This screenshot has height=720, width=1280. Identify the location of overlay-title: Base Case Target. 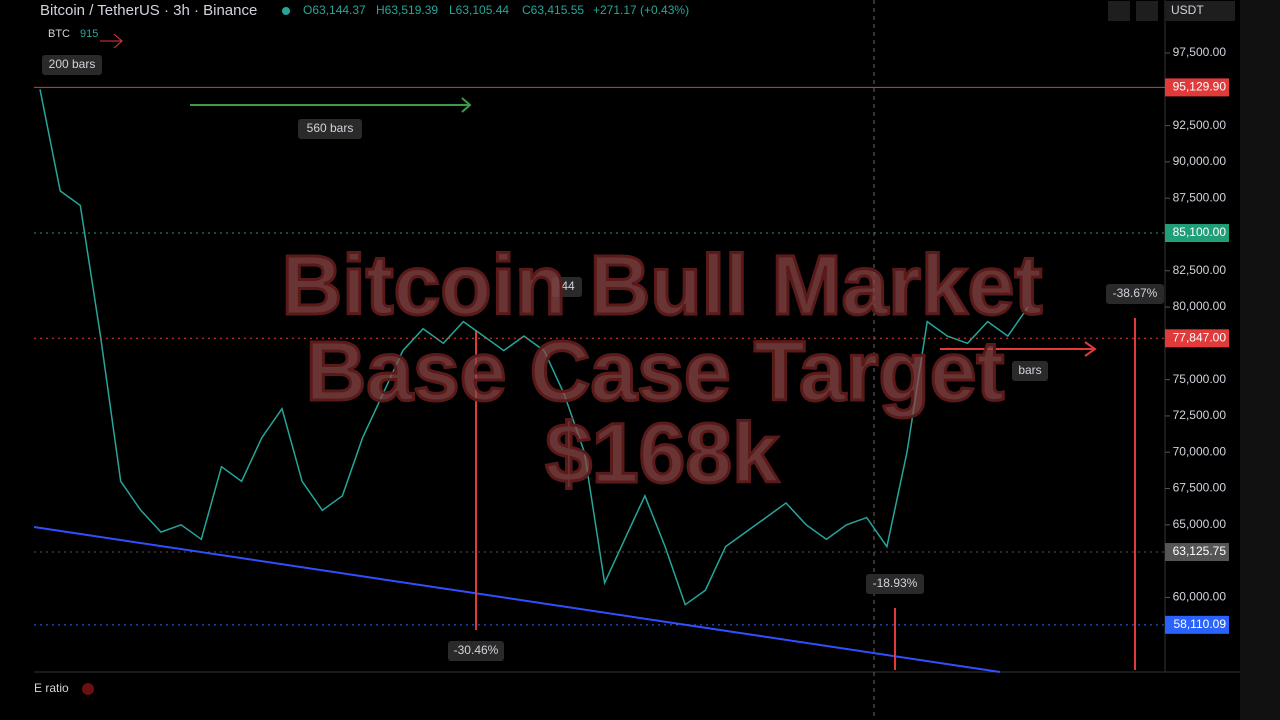
(655, 371).